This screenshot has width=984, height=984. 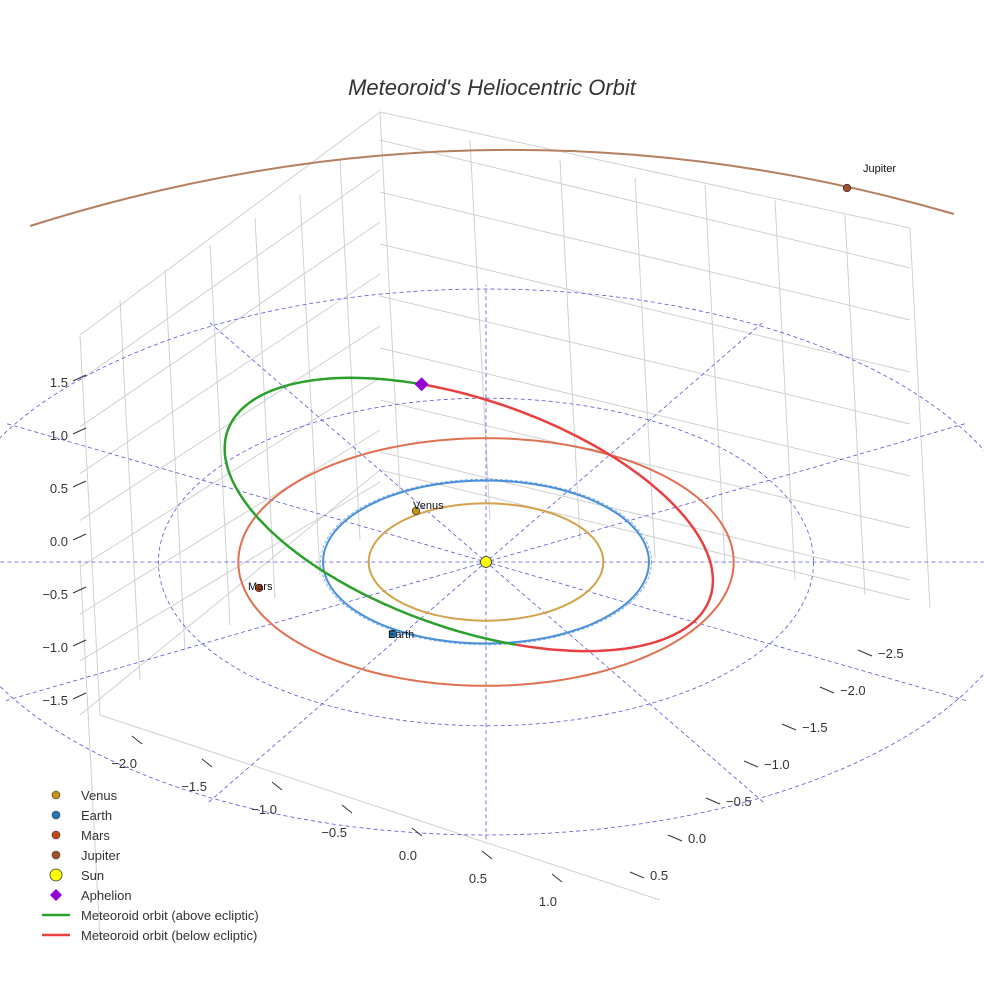 I want to click on mars-label: Mars, so click(x=260, y=587).